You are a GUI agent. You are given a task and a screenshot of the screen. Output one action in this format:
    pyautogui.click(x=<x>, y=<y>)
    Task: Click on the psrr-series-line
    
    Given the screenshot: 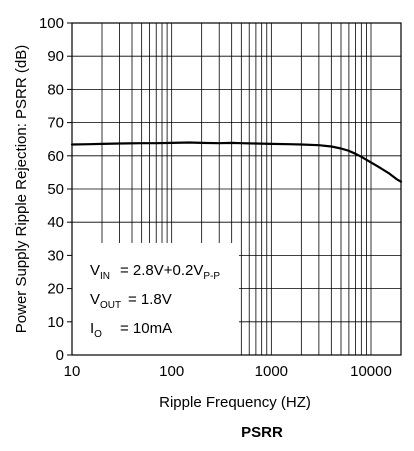 What is the action you would take?
    pyautogui.click(x=236, y=162)
    